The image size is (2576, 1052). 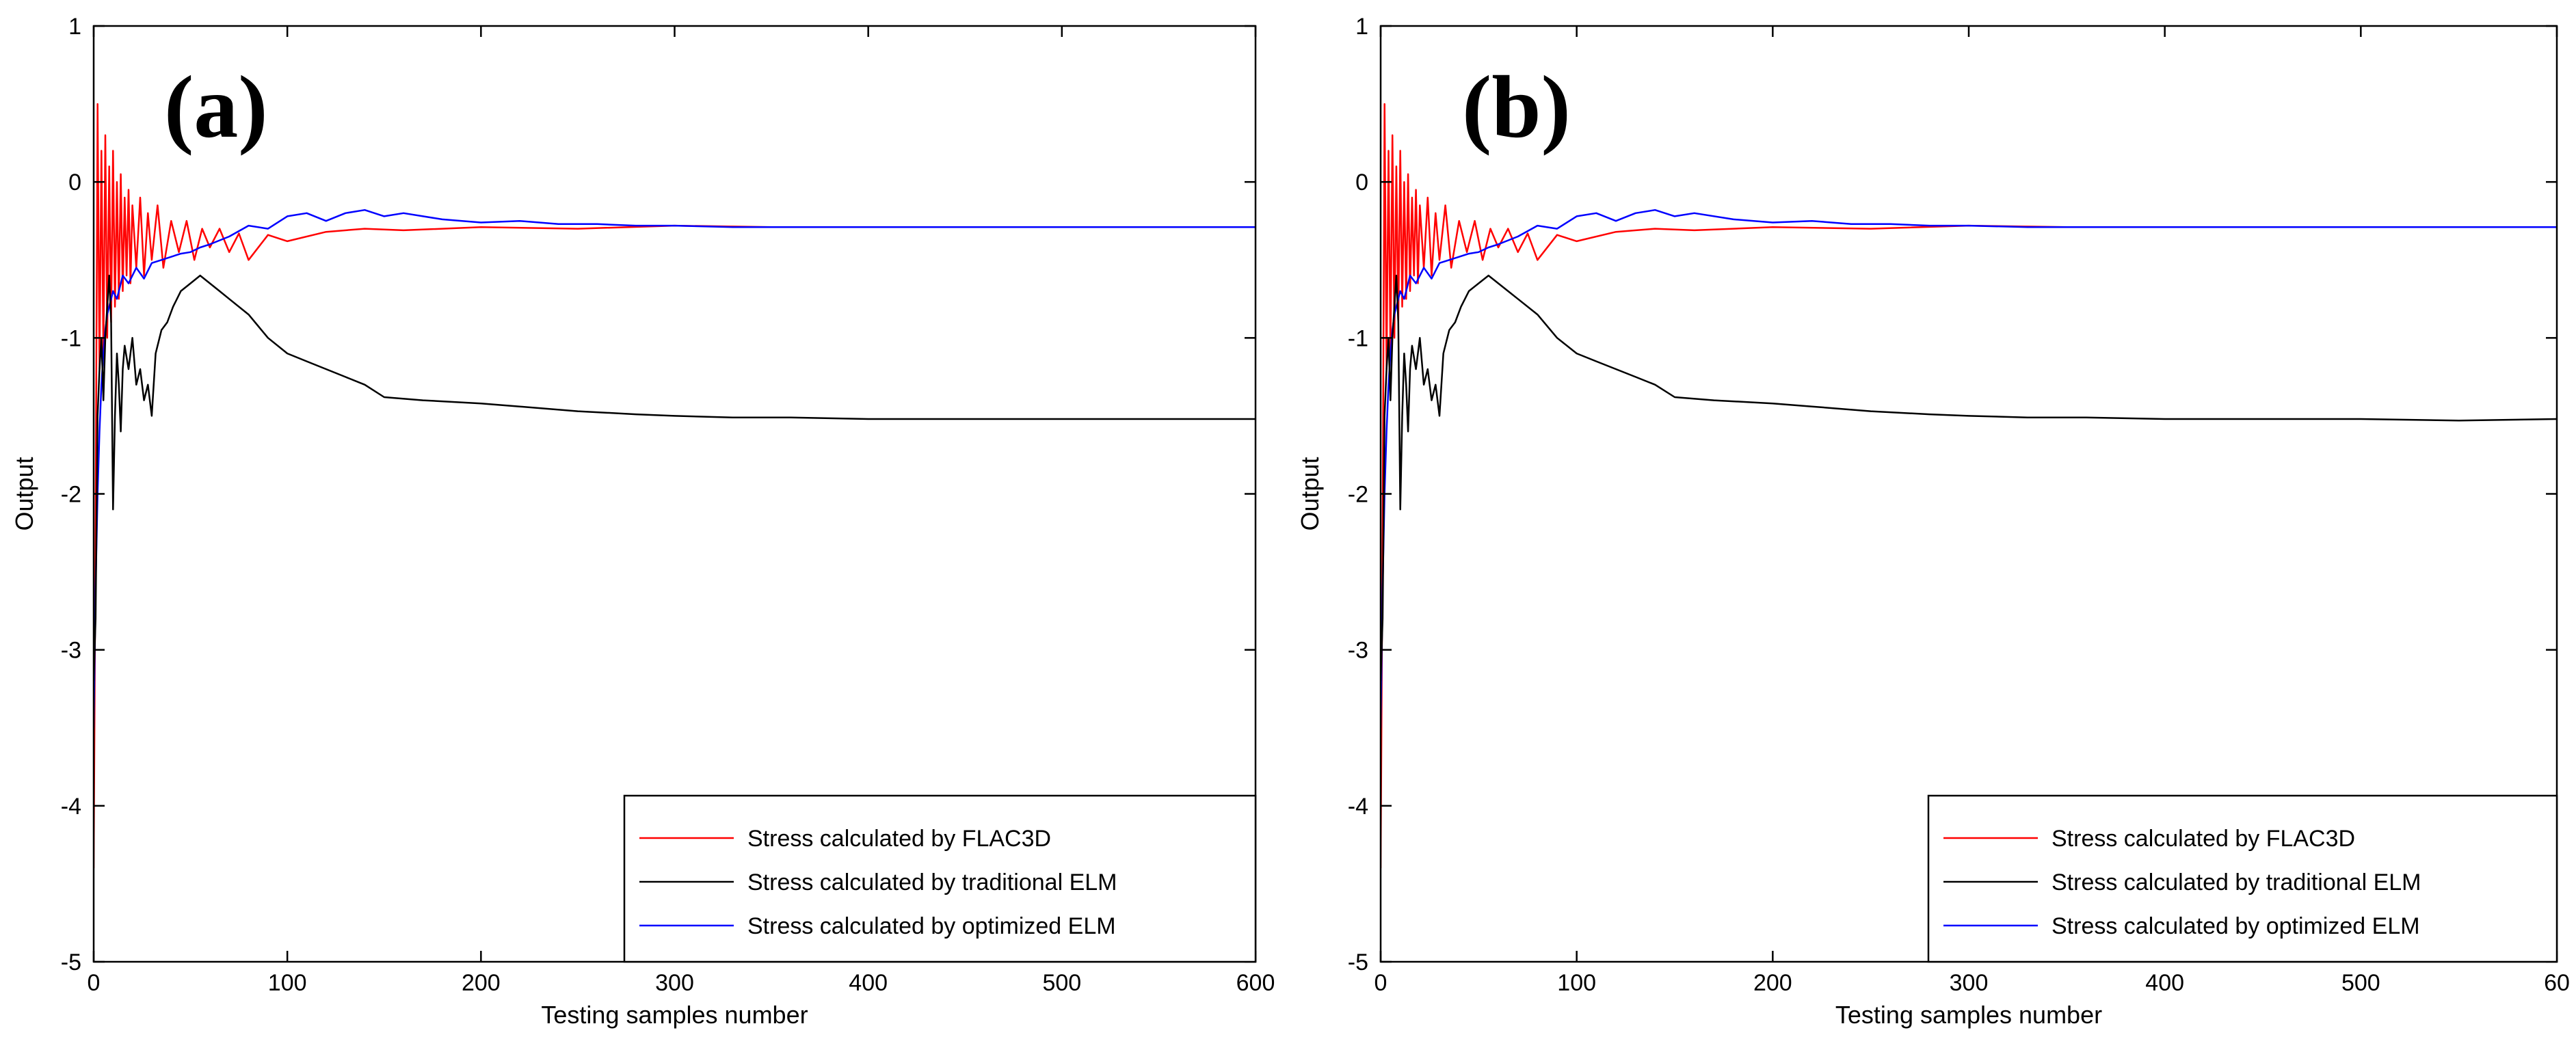 I want to click on chart-b-y-tick-label: 0, so click(x=1361, y=182).